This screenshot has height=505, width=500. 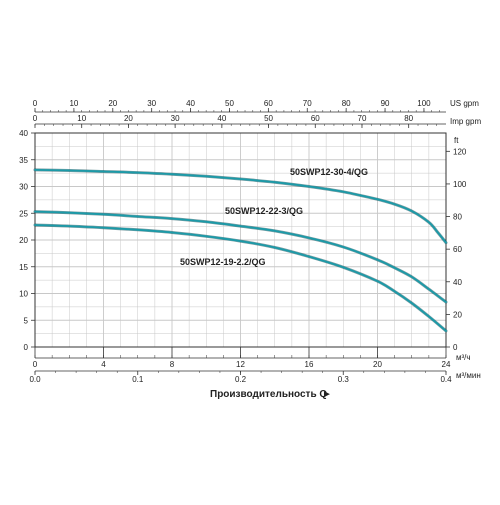 What do you see at coordinates (460, 184) in the screenshot?
I see `y-ft-tick-label: 100` at bounding box center [460, 184].